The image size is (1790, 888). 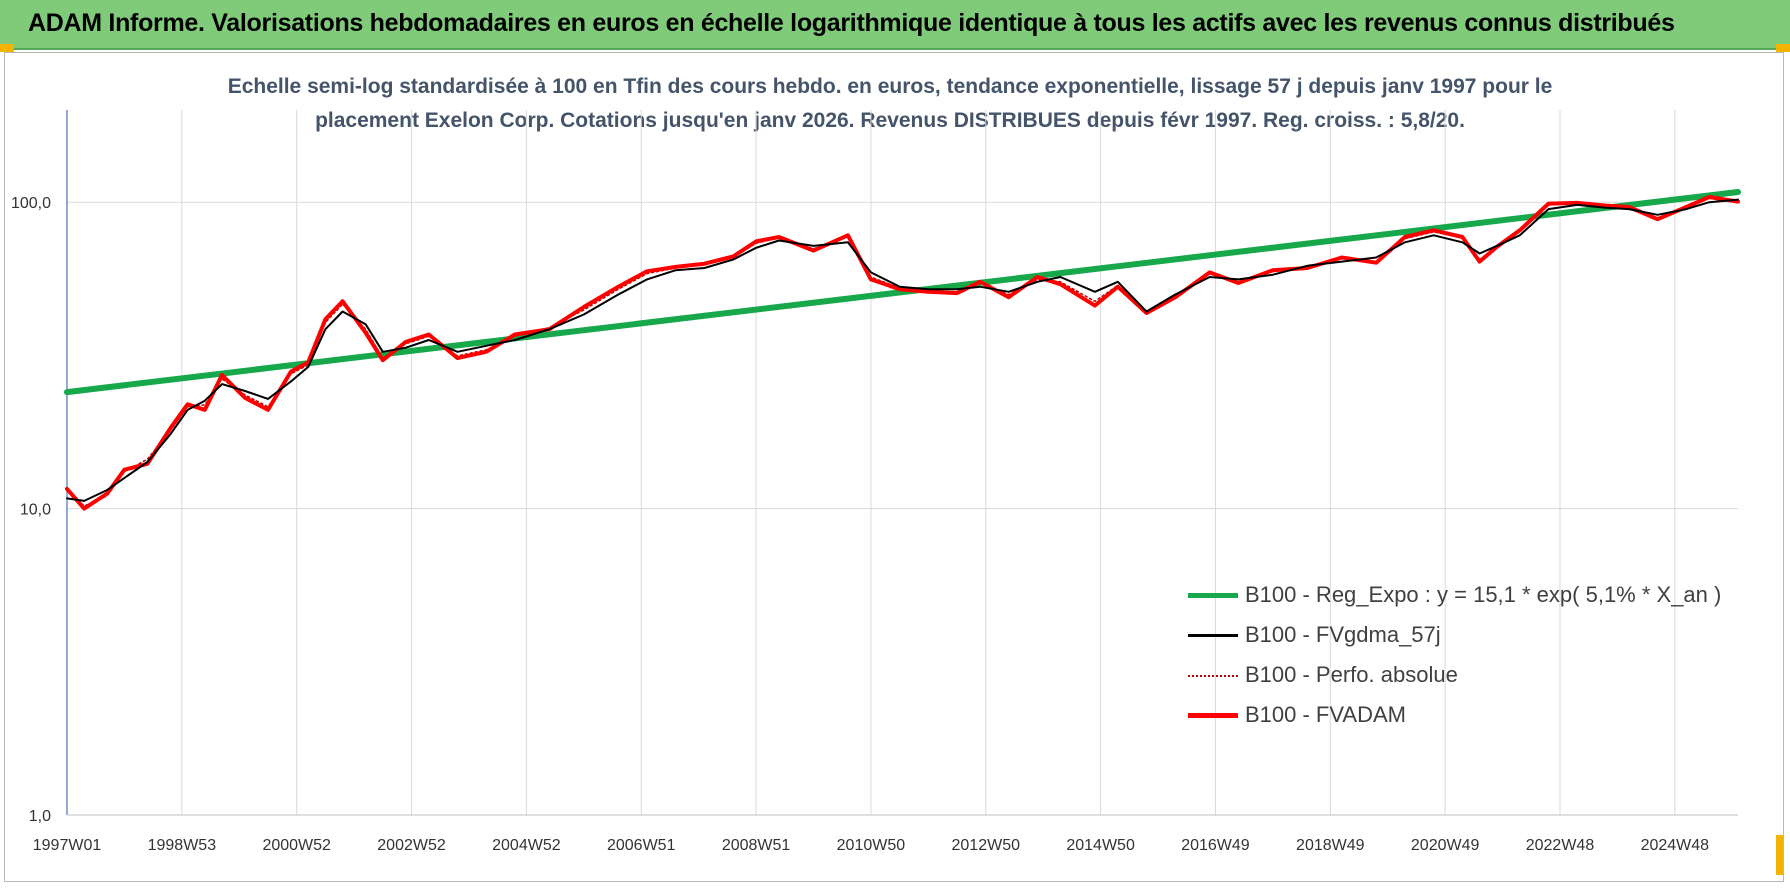 I want to click on legend-swatch-perfo, so click(x=1213, y=676).